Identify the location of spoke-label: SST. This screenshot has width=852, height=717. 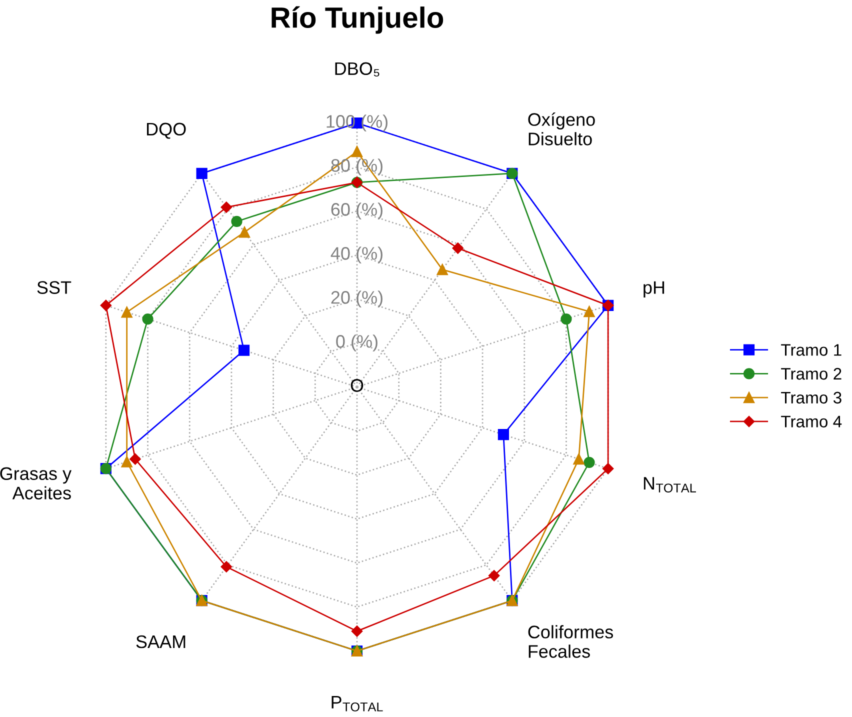
(54, 287).